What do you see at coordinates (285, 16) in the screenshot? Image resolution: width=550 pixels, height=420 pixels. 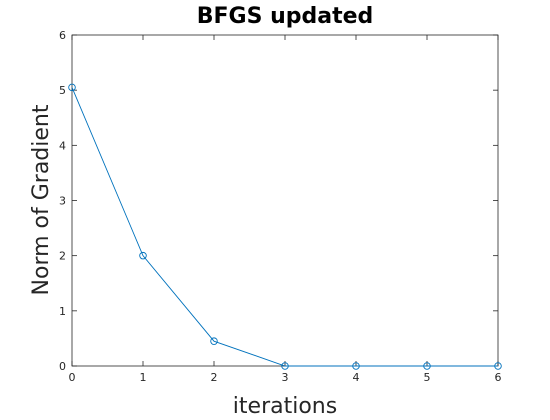 I see `chart-title: BFGS updated` at bounding box center [285, 16].